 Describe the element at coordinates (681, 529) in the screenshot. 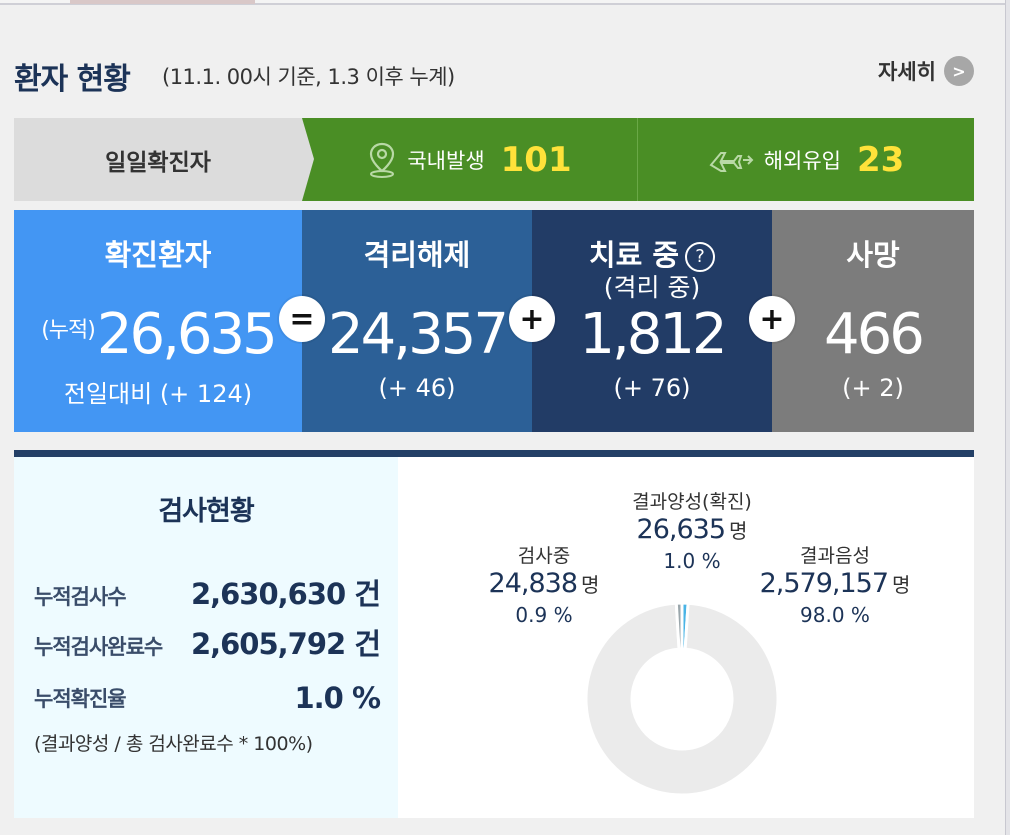

I see `legend-positive-value: 26,635` at that location.